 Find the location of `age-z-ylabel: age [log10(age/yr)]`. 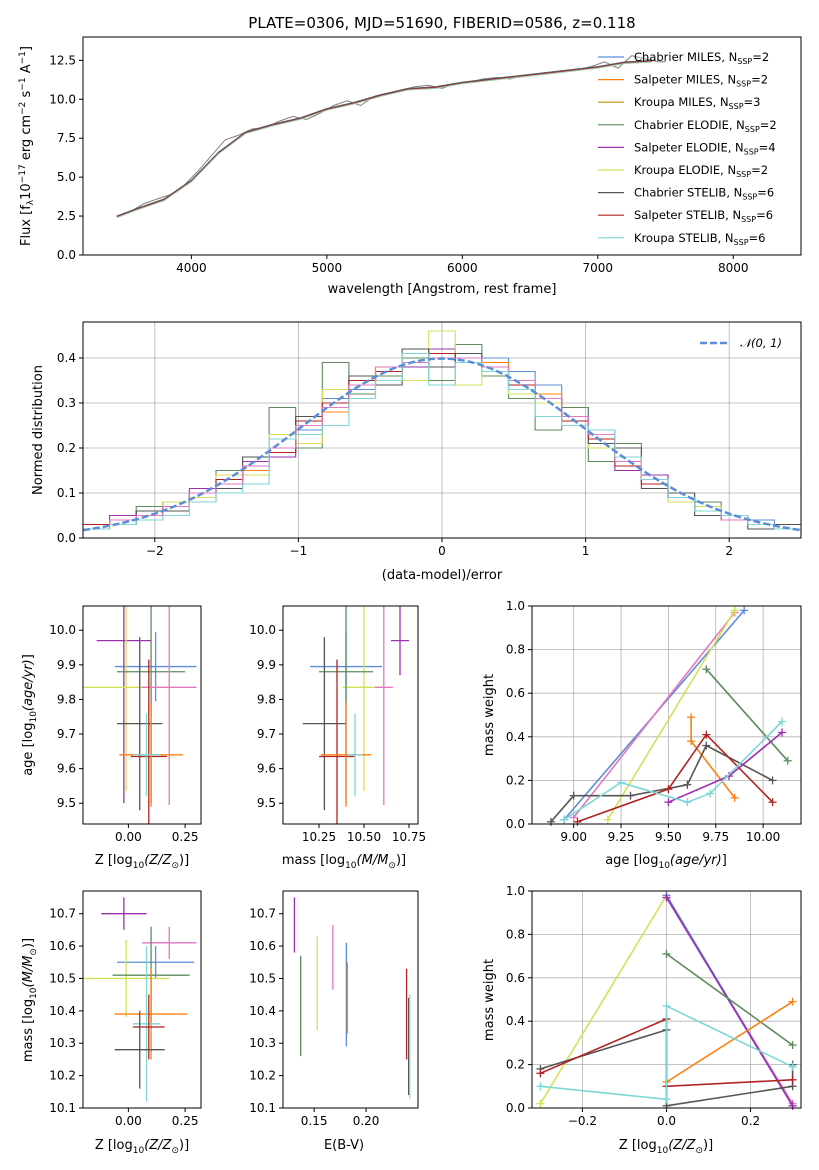

age-z-ylabel: age [log10(age/yr)] is located at coordinates (30, 715).